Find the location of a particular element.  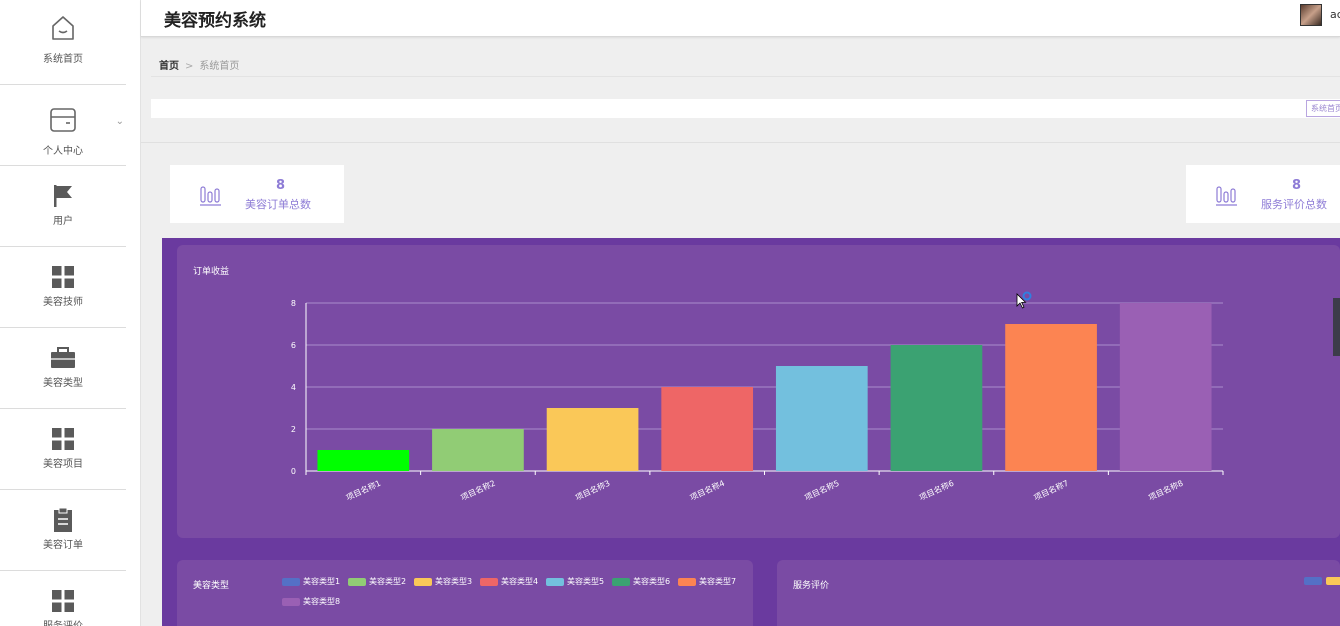

x-tick-label: 项目名称2 is located at coordinates (478, 490).